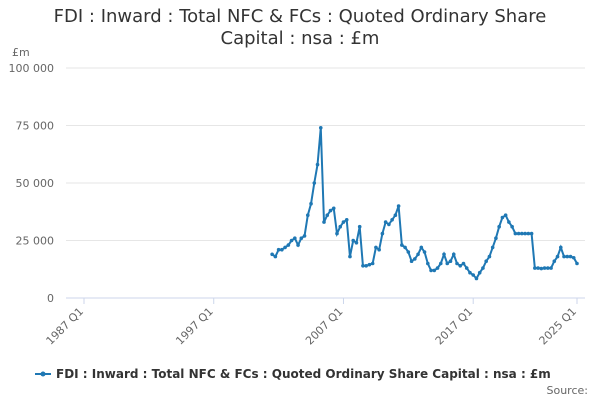  What do you see at coordinates (43, 374) in the screenshot?
I see `legend-marker` at bounding box center [43, 374].